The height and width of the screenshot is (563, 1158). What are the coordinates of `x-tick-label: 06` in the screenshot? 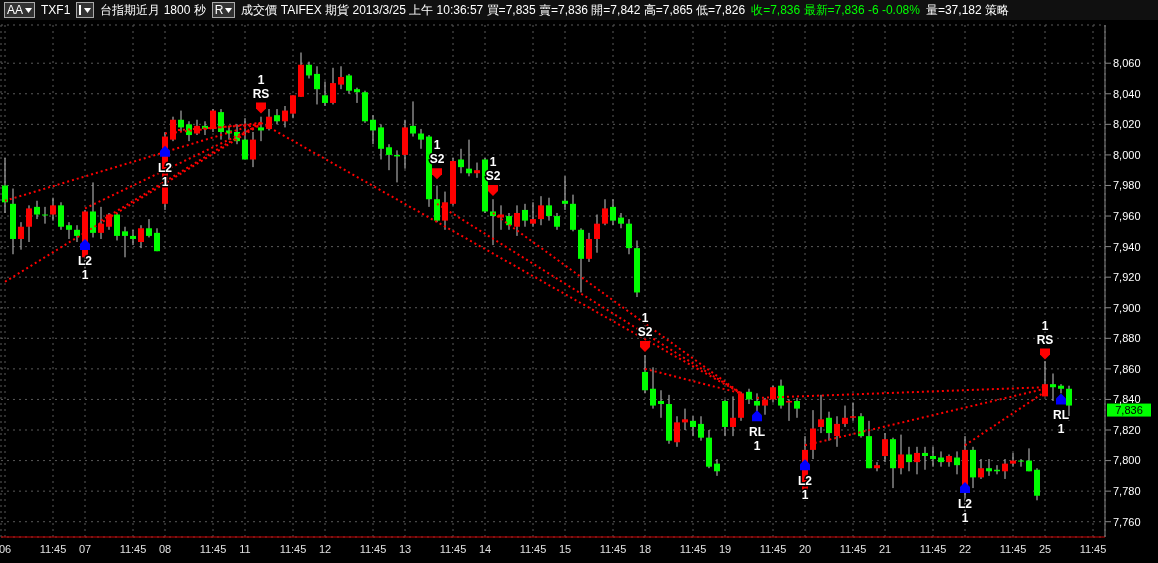 It's located at (6, 548).